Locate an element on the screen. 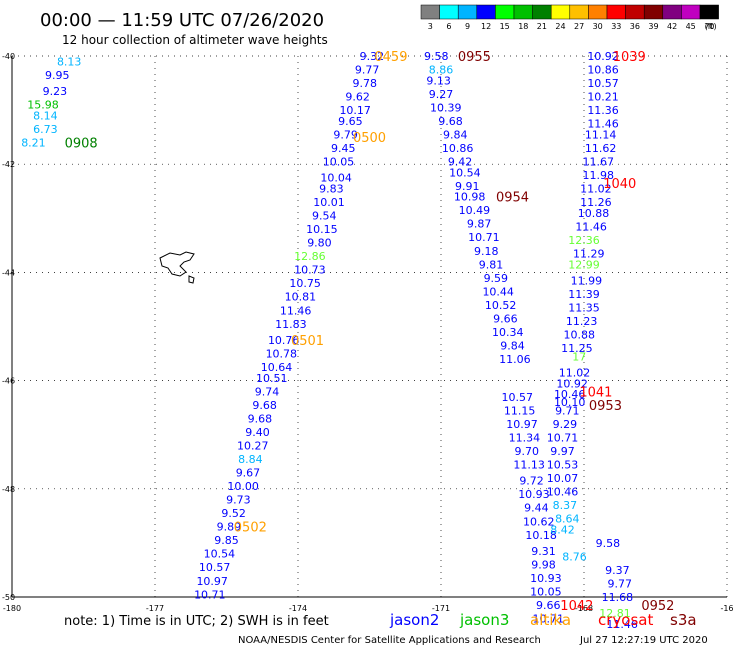  jason3-wave-height: 12.99 is located at coordinates (584, 264).